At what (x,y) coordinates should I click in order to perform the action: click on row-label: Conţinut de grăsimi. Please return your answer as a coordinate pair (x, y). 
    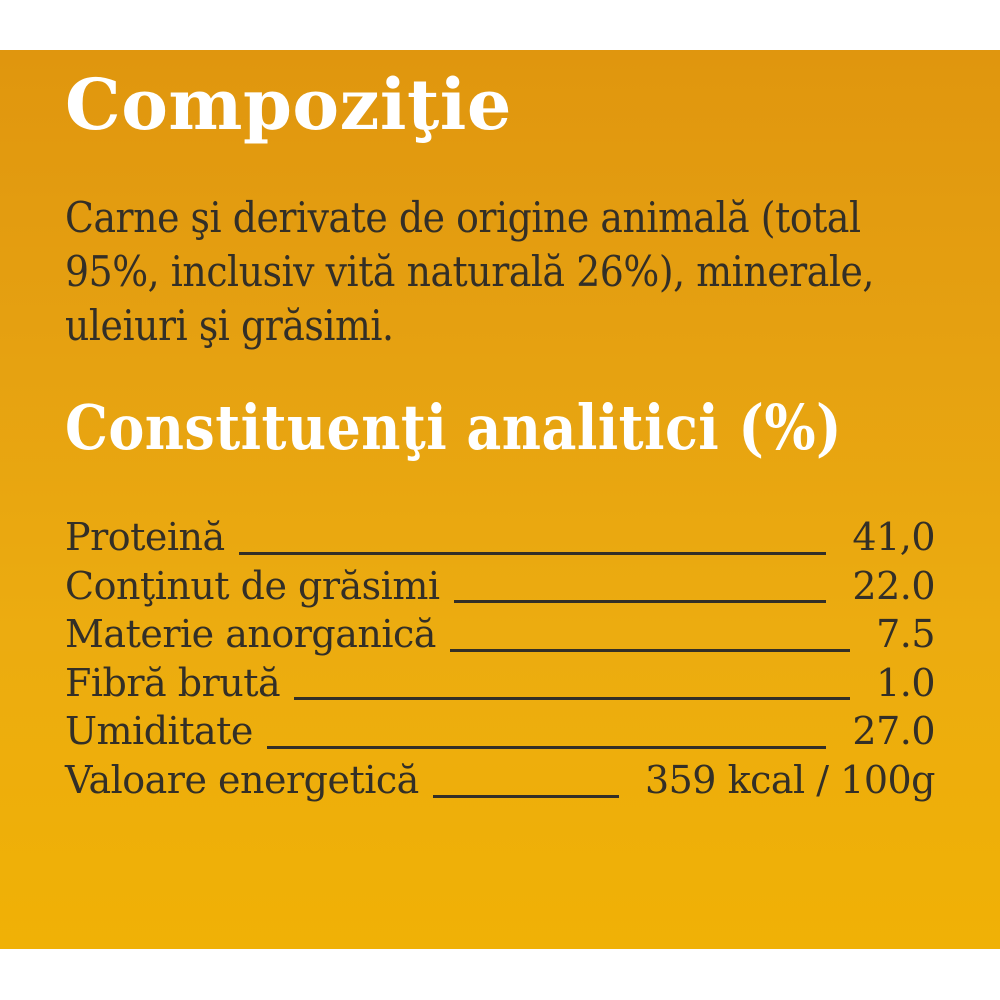
    Looking at the image, I should click on (252, 585).